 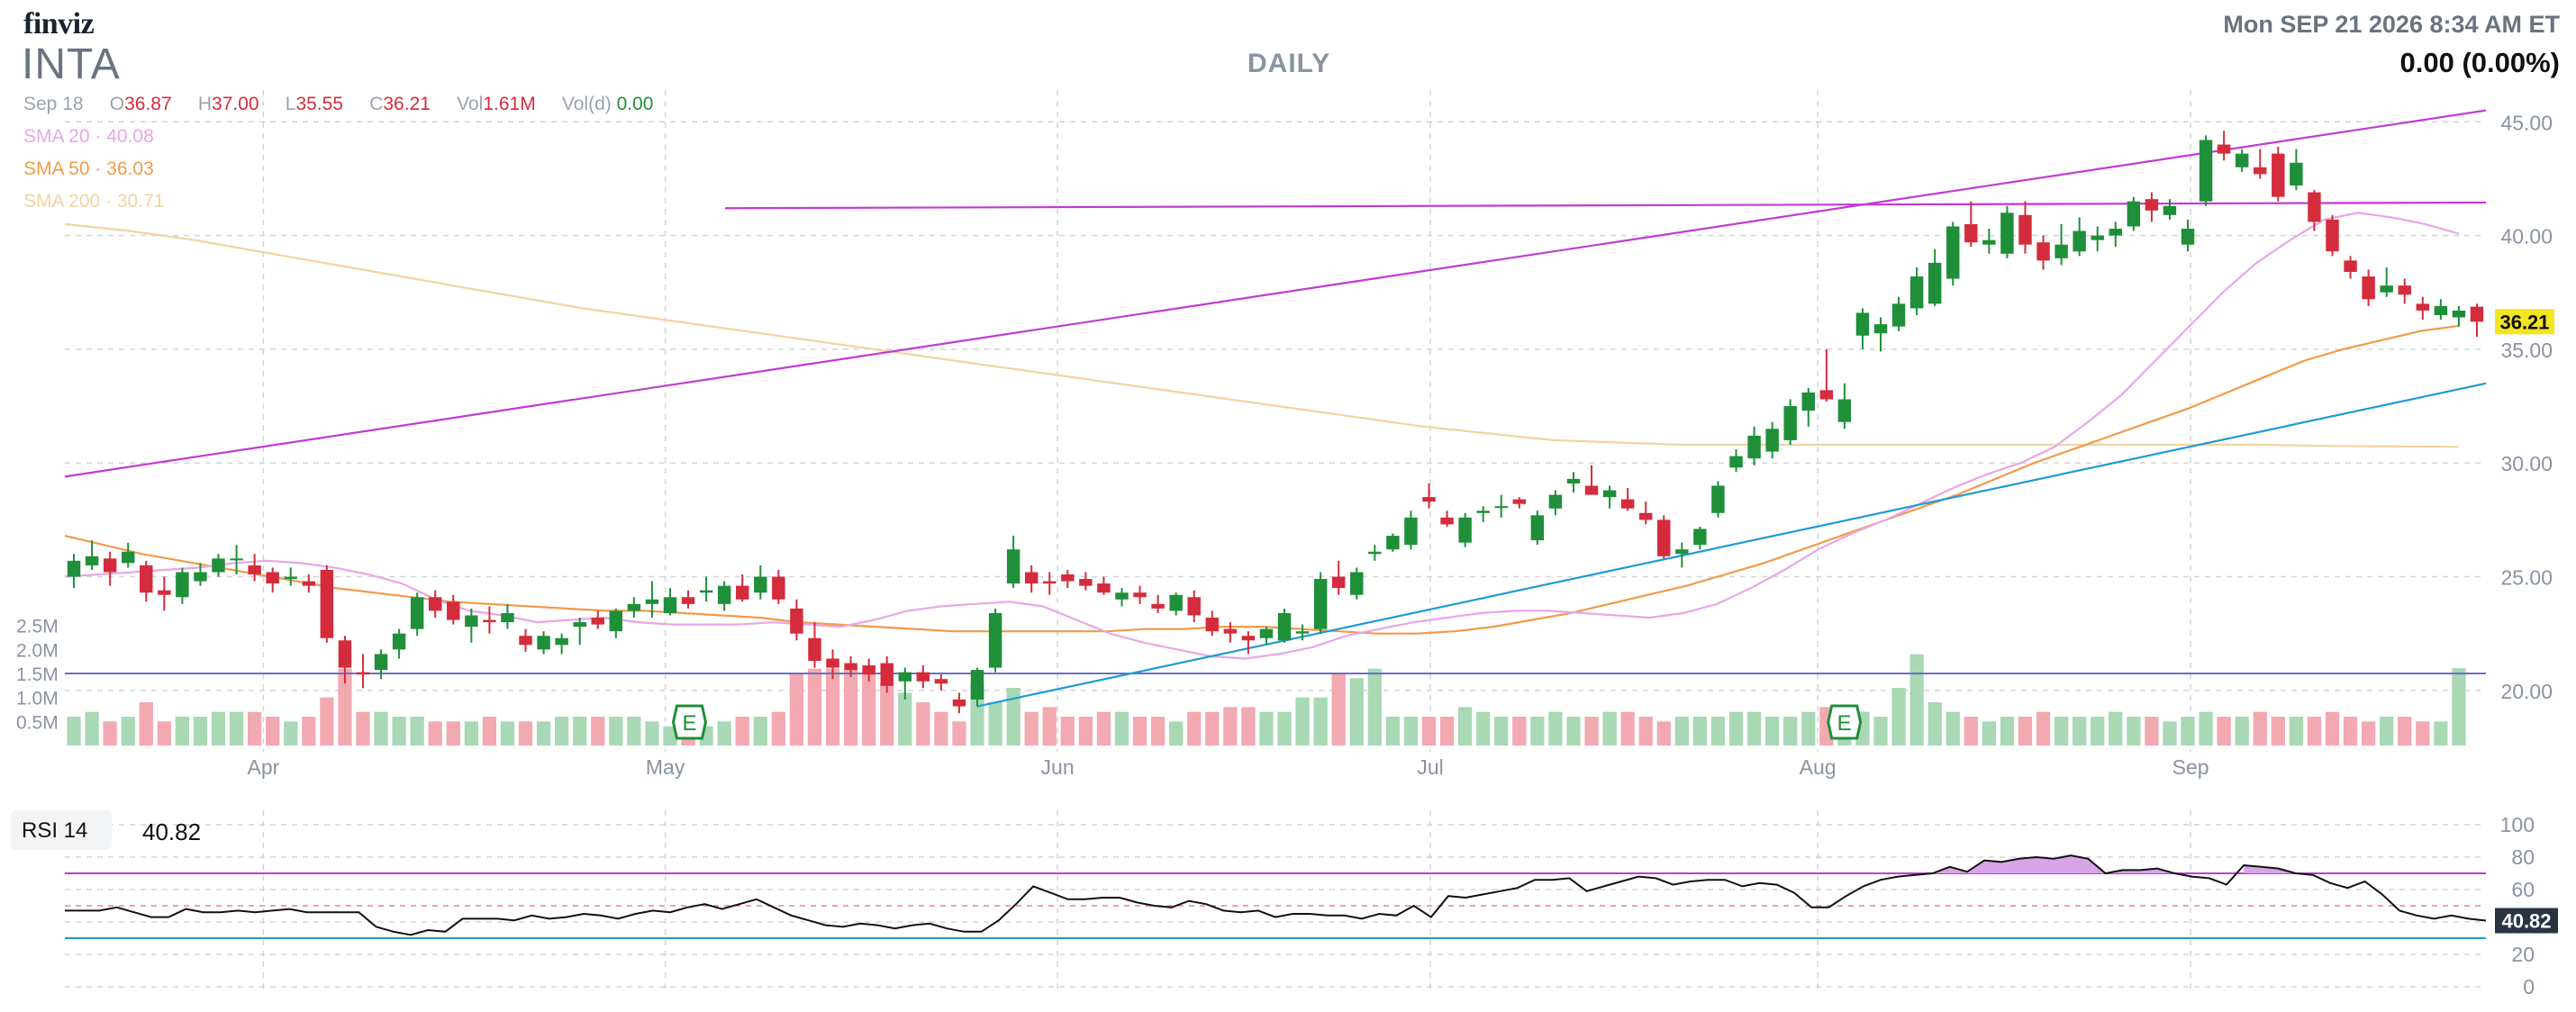 What do you see at coordinates (59, 24) in the screenshot?
I see `finviz-logo: finviz` at bounding box center [59, 24].